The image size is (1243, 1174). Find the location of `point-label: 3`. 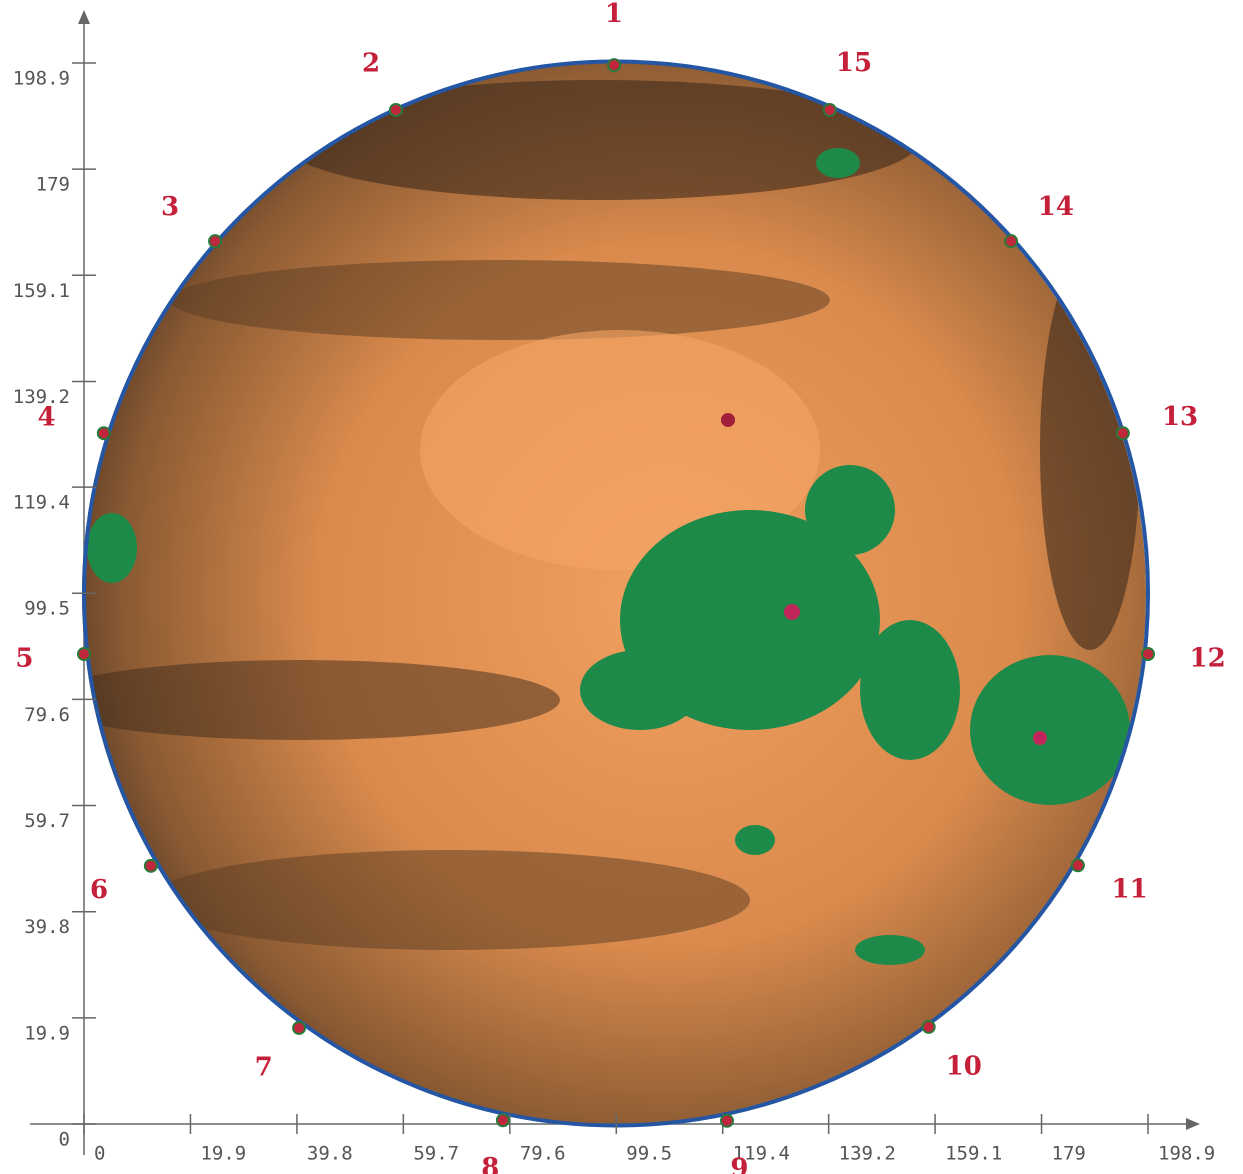

point-label: 3 is located at coordinates (170, 207).